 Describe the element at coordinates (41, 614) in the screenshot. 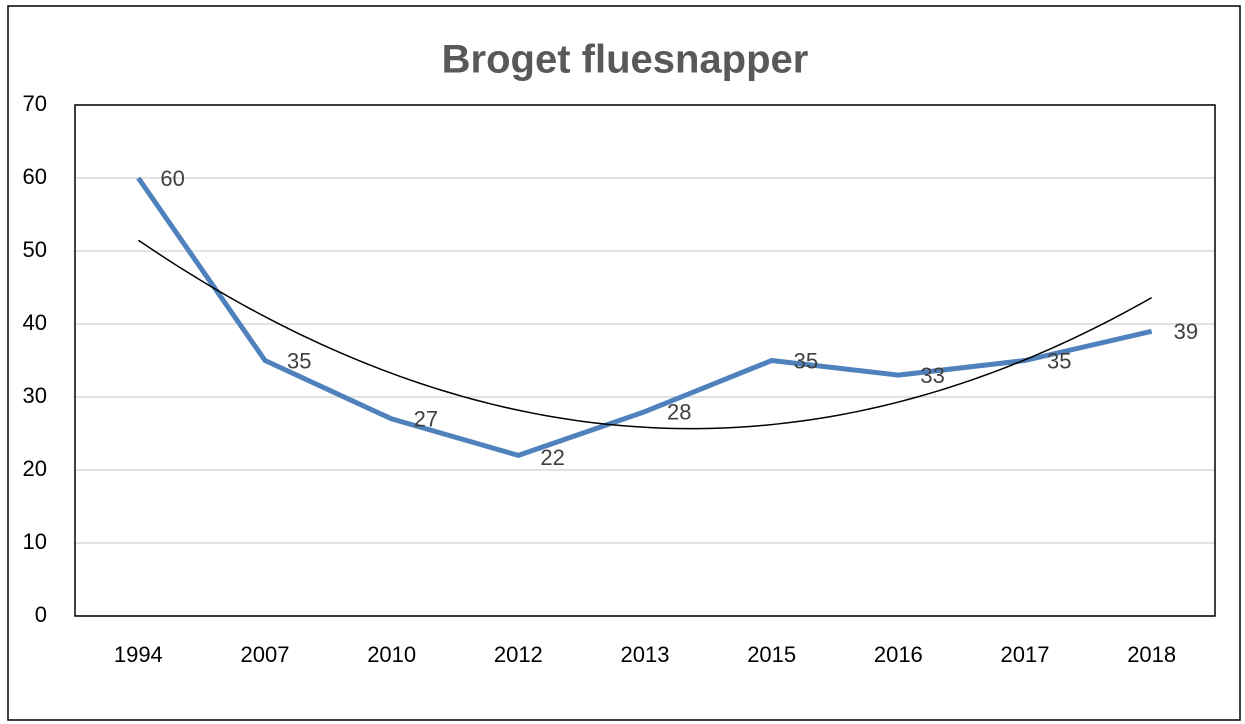

I see `y-tick-label: 0` at that location.